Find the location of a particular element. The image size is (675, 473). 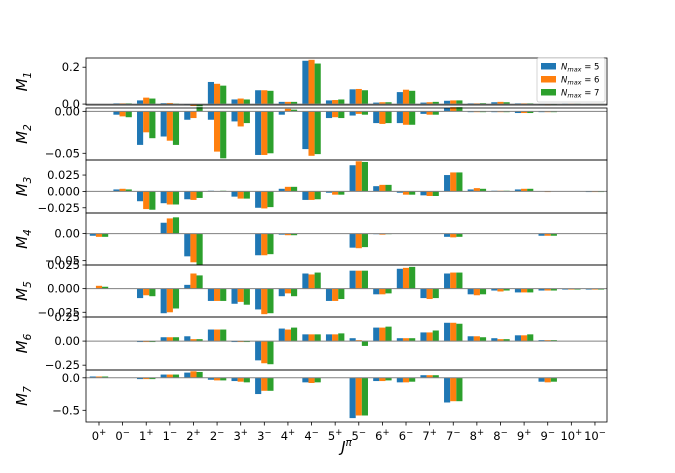

x-tick-label: 0− is located at coordinates (122, 435).